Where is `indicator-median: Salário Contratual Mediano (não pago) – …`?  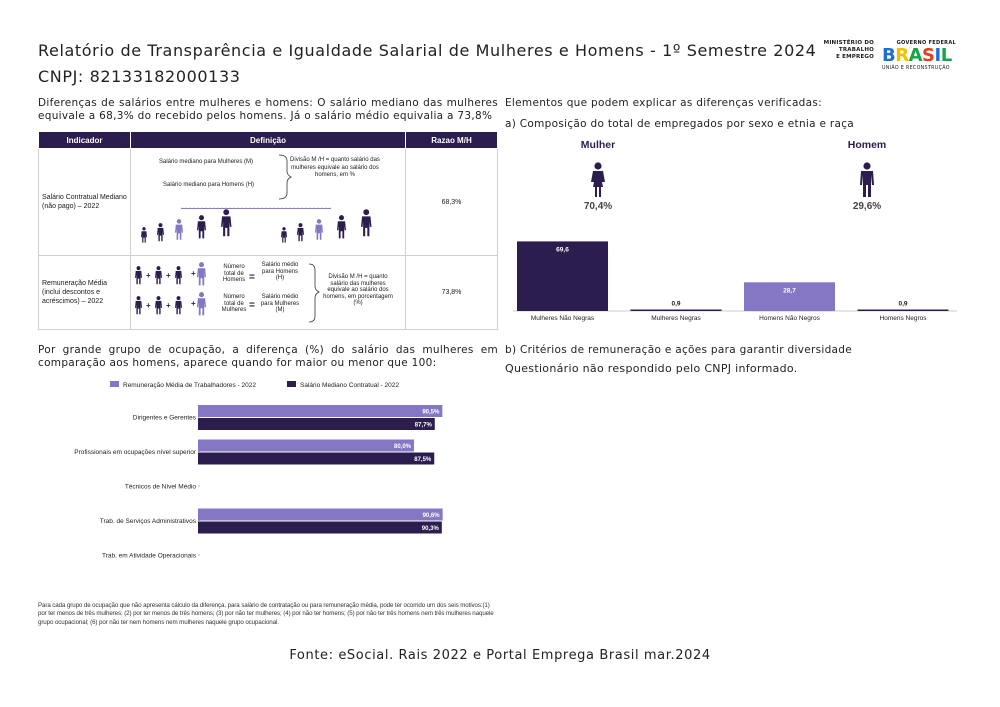
indicator-median: Salário Contratual Mediano (não pago) – … is located at coordinates (84, 202).